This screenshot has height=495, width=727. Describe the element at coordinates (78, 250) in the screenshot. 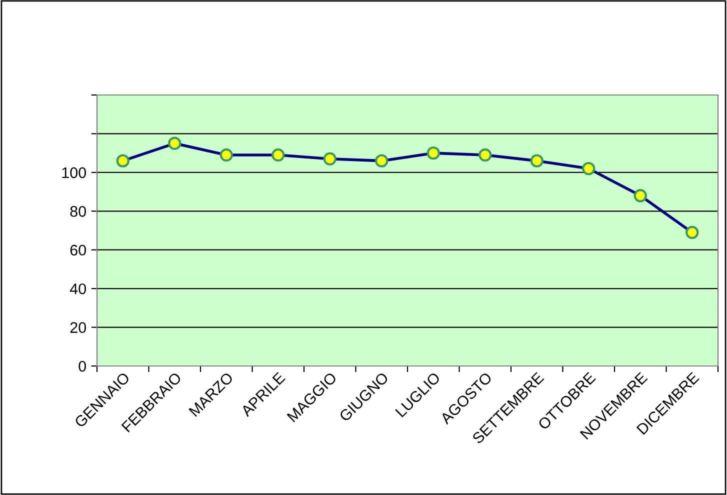

I see `y-tick-label: 60` at that location.